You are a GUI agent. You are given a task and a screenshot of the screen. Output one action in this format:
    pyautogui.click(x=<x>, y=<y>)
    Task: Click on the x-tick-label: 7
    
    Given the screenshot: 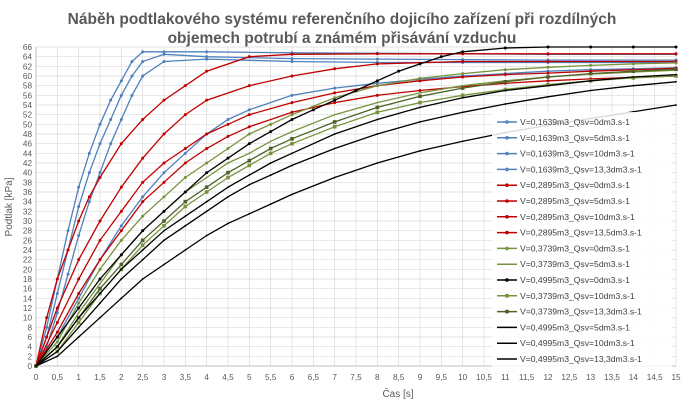 What is the action you would take?
    pyautogui.click(x=334, y=377)
    